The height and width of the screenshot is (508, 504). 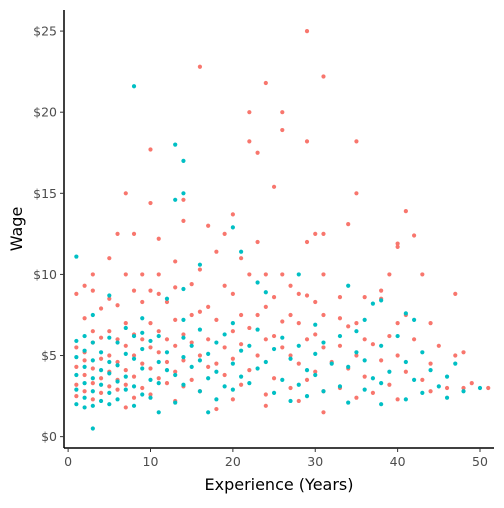 What do you see at coordinates (48, 234) in the screenshot?
I see `y-axis-ticks: $0 $5 $10 $15 $20 $25` at bounding box center [48, 234].